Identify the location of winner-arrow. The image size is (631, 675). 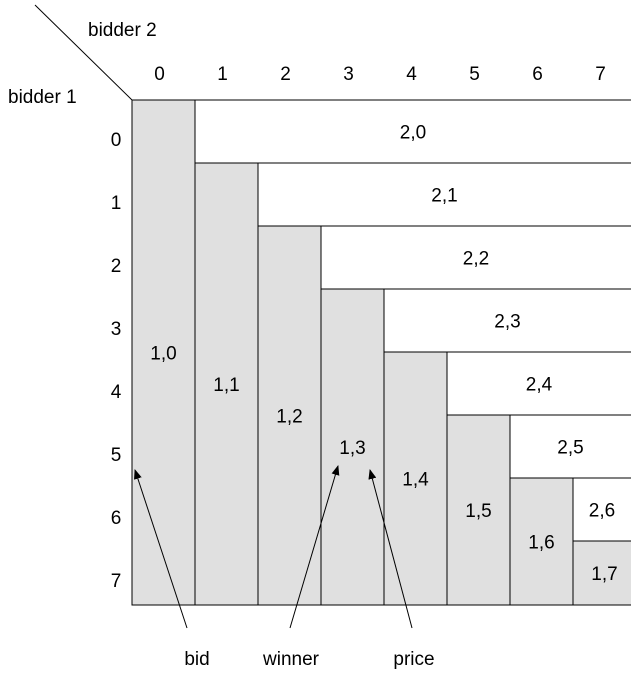
(314, 547).